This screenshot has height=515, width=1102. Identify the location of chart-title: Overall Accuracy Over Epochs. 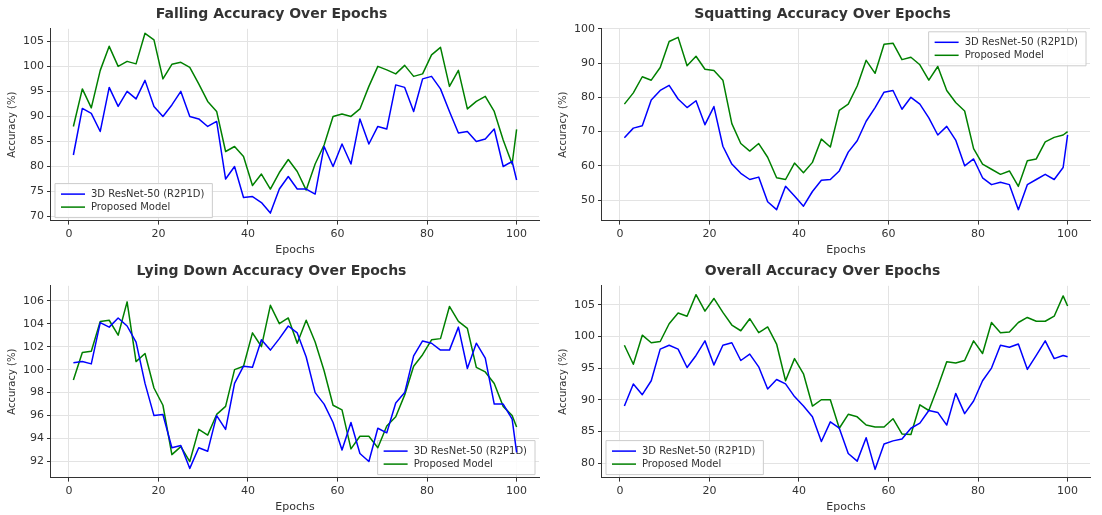
(822, 270).